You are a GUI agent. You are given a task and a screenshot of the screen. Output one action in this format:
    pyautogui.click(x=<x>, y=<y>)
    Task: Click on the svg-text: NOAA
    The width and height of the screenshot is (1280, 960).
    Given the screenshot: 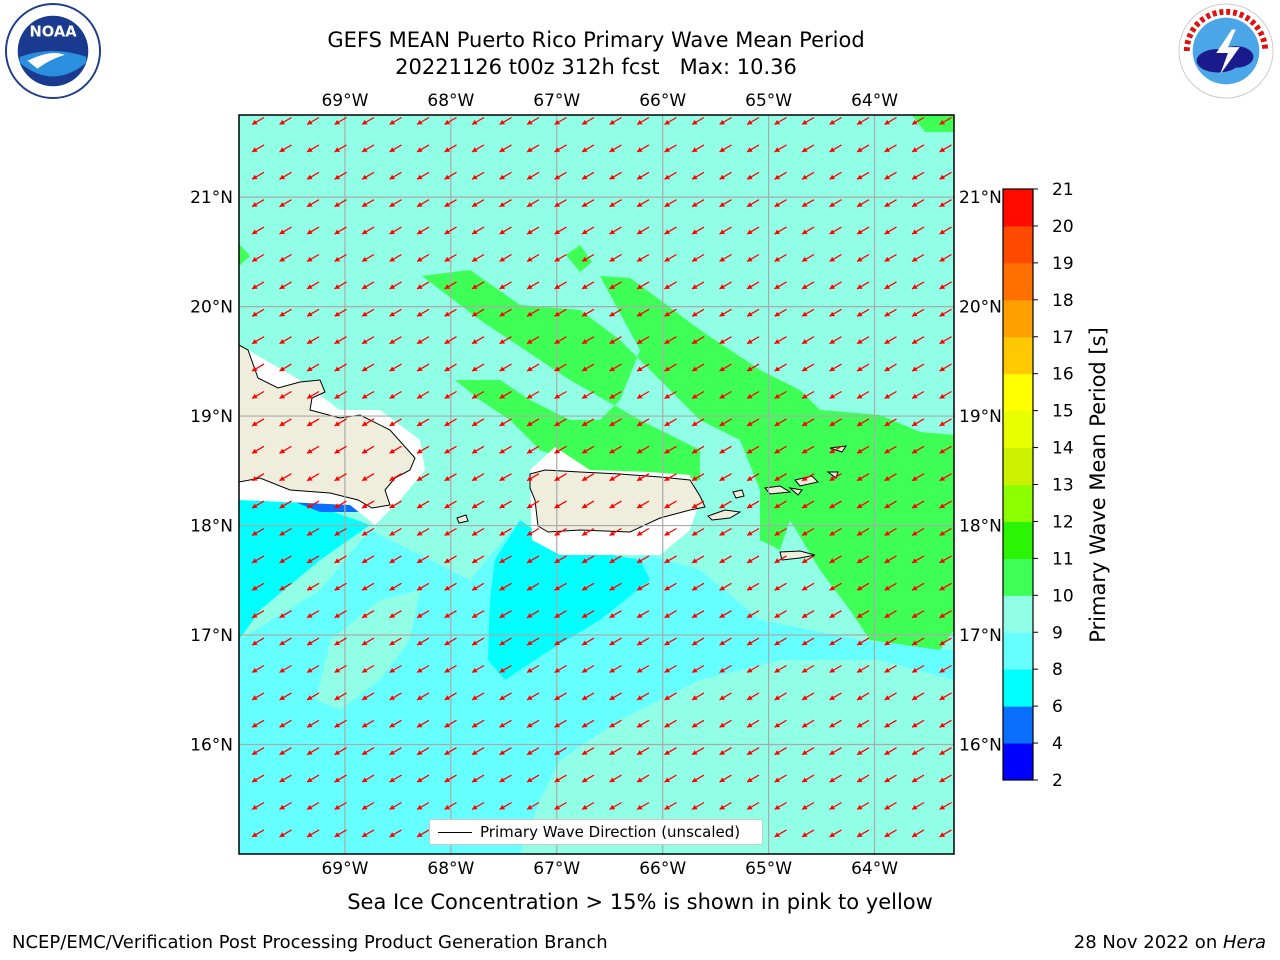 What is the action you would take?
    pyautogui.click(x=53, y=31)
    